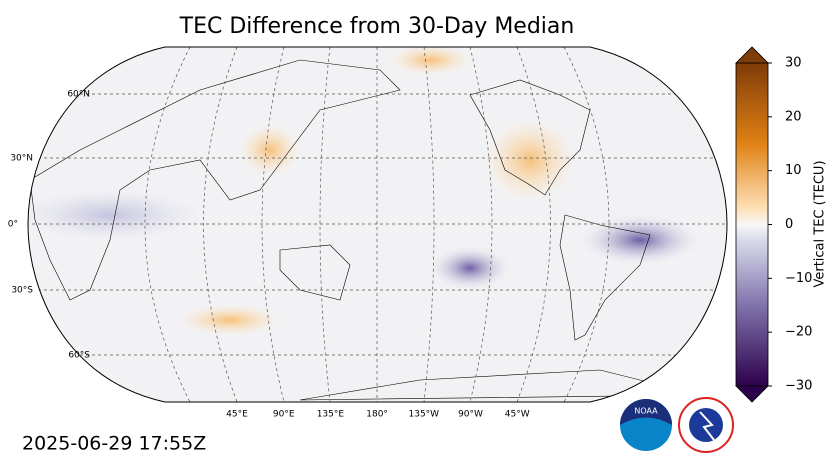 The width and height of the screenshot is (835, 470). I want to click on noaa-logo: NOAA, so click(646, 425).